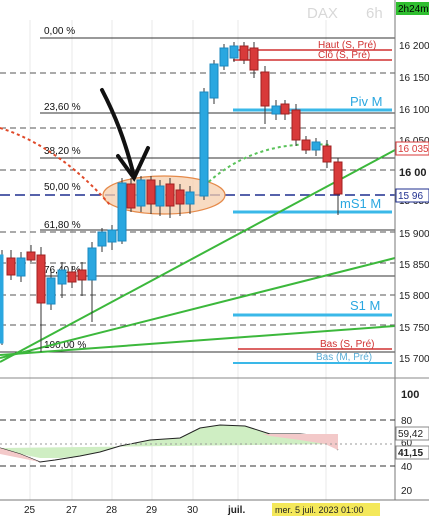 This screenshot has width=429, height=516. What do you see at coordinates (55, 166) in the screenshot?
I see `red-dotted-curve` at bounding box center [55, 166].